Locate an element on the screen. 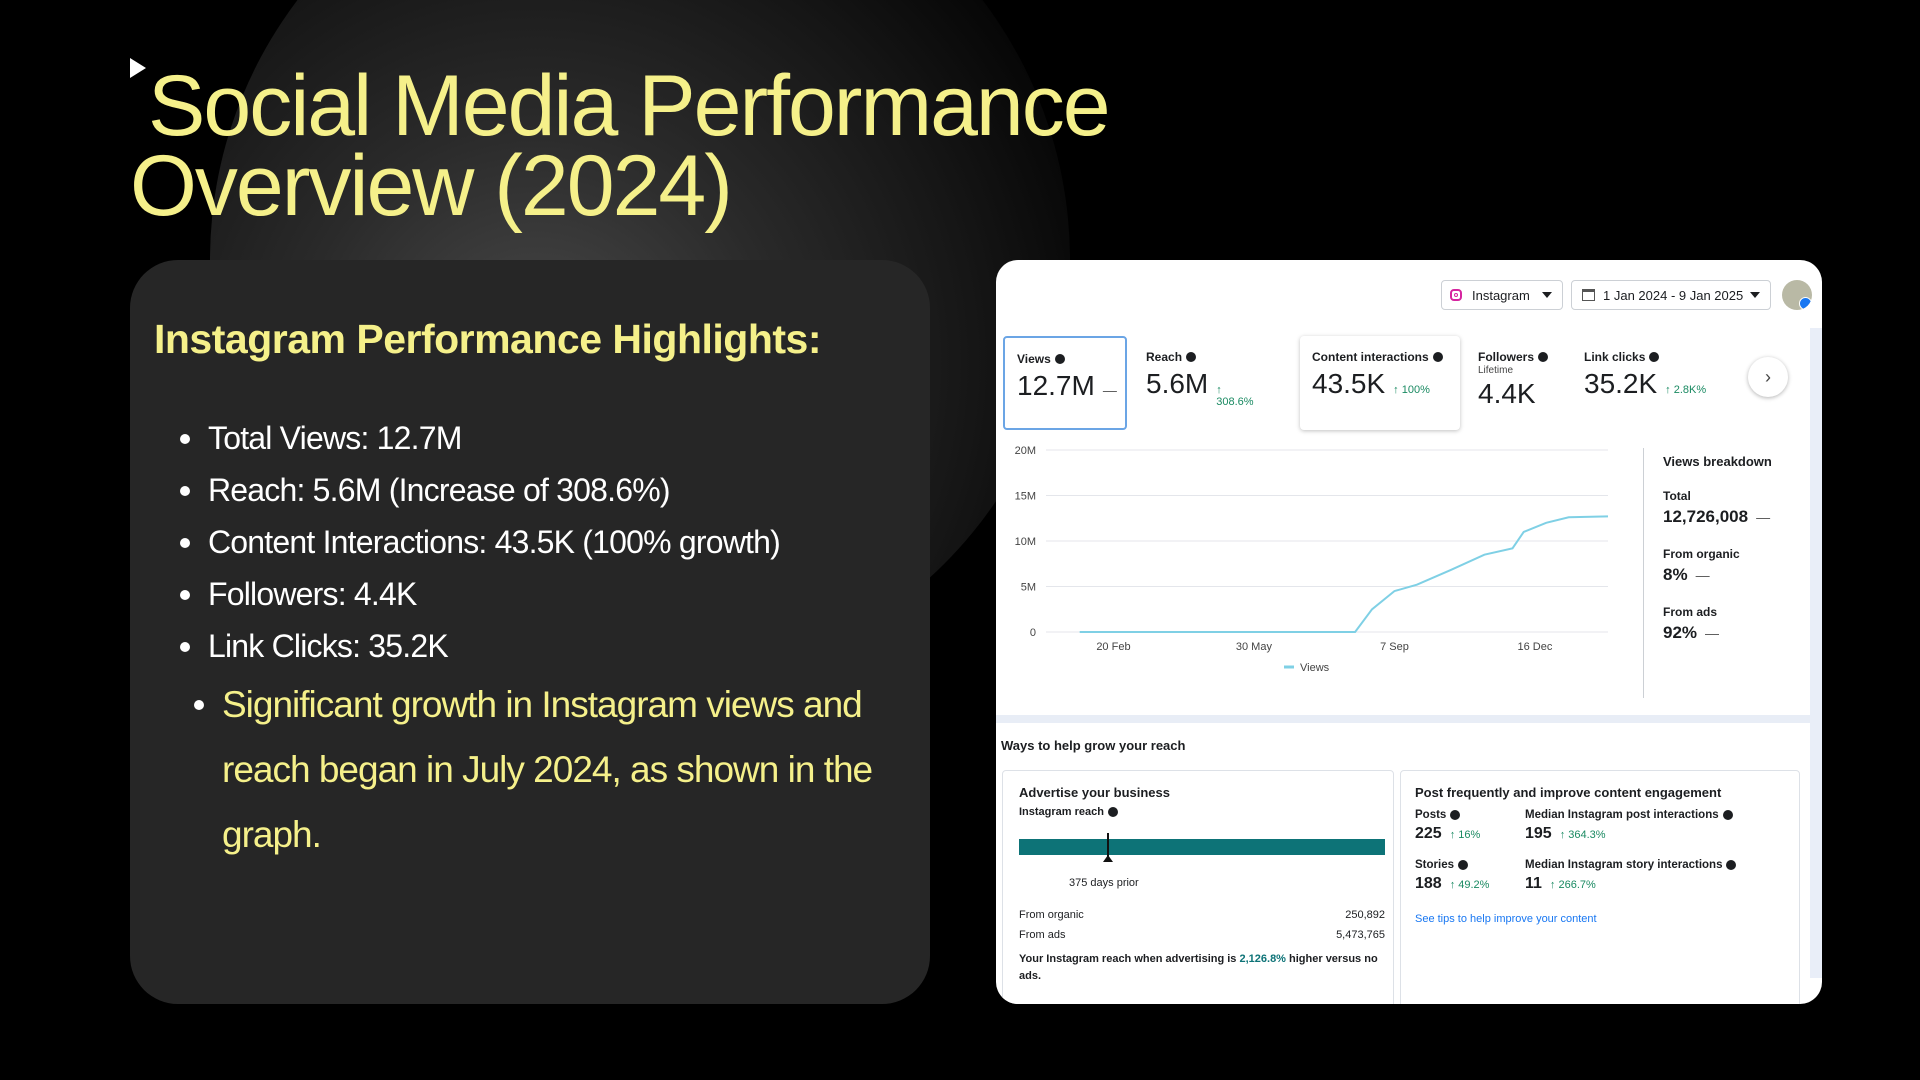 The width and height of the screenshot is (1920, 1080). advertise-header: Advertise your business Instagram reach is located at coordinates (1094, 801).